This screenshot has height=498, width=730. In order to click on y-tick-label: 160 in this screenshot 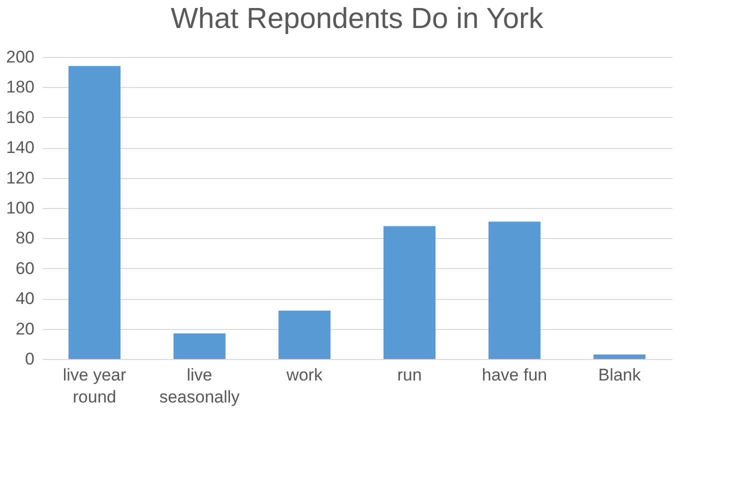, I will do `click(20, 117)`.